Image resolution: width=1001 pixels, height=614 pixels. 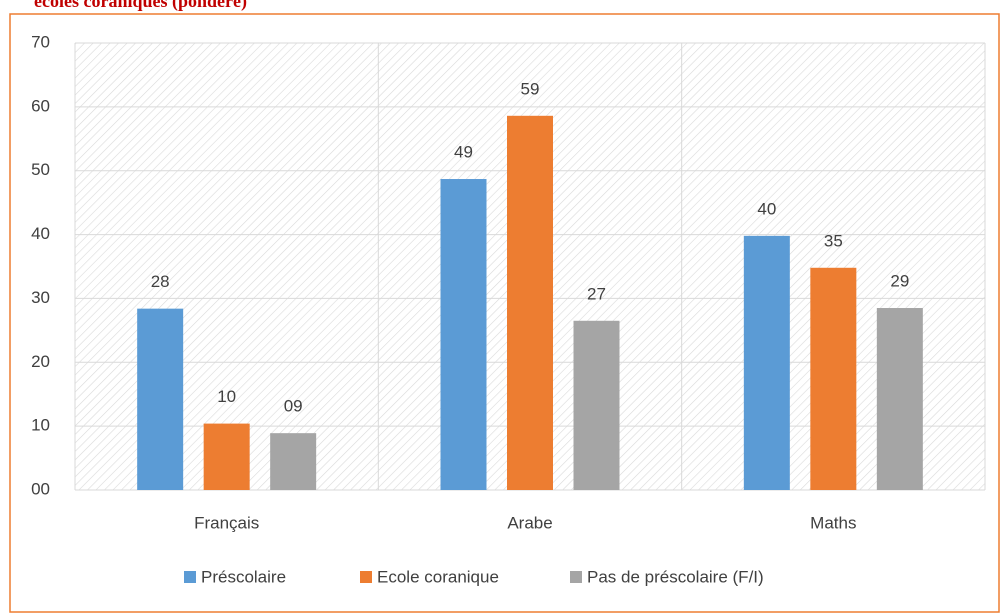 What do you see at coordinates (140, 6) in the screenshot?
I see `chart-title: écoles coraniques (pondéré)` at bounding box center [140, 6].